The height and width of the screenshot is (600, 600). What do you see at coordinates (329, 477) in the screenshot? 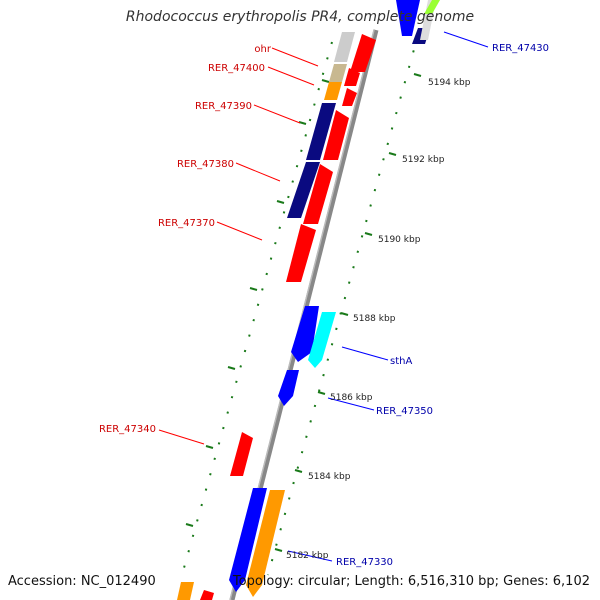
I see `tick-label-5184: 5184 kbp` at bounding box center [329, 477].